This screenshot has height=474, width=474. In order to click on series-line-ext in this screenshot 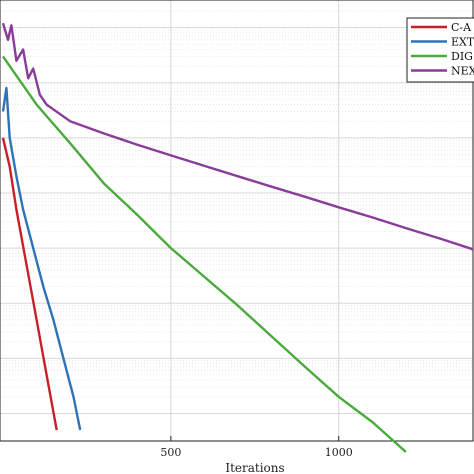, I will do `click(41, 258)`.